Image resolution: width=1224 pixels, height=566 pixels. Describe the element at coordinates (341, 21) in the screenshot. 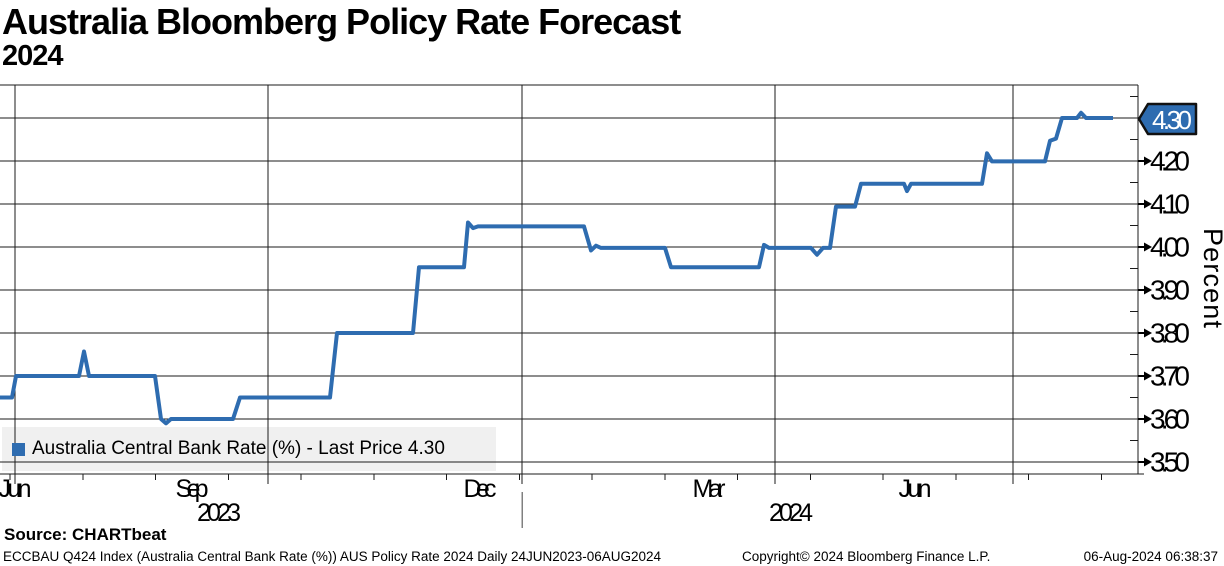

I see `chart-title: Australia Bloomberg Policy Rate Forecast` at that location.